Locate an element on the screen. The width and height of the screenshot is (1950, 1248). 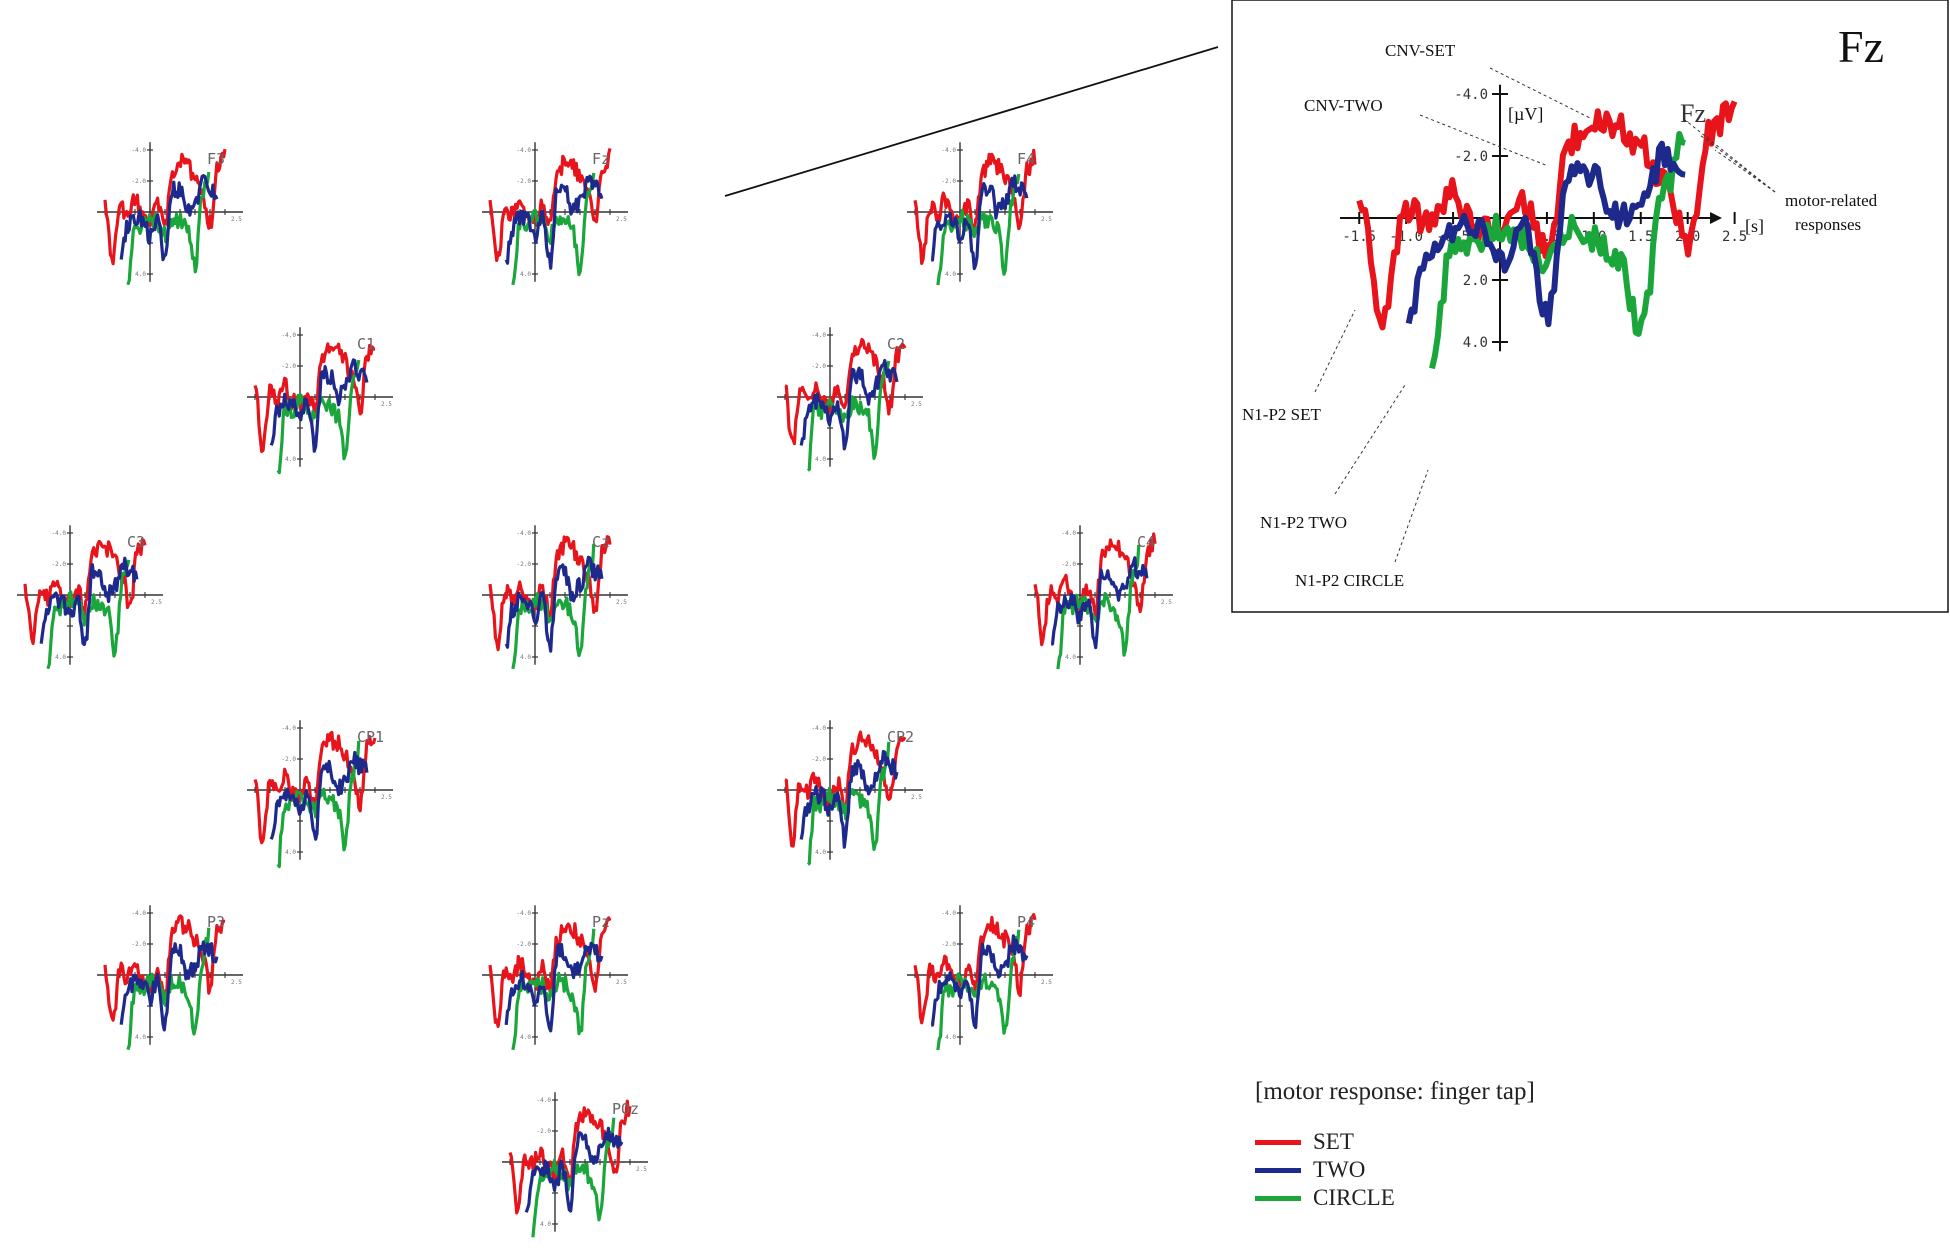
panel-p4: -4.0 -2.0 4.0 2.5 P4 is located at coordinates (980, 978).